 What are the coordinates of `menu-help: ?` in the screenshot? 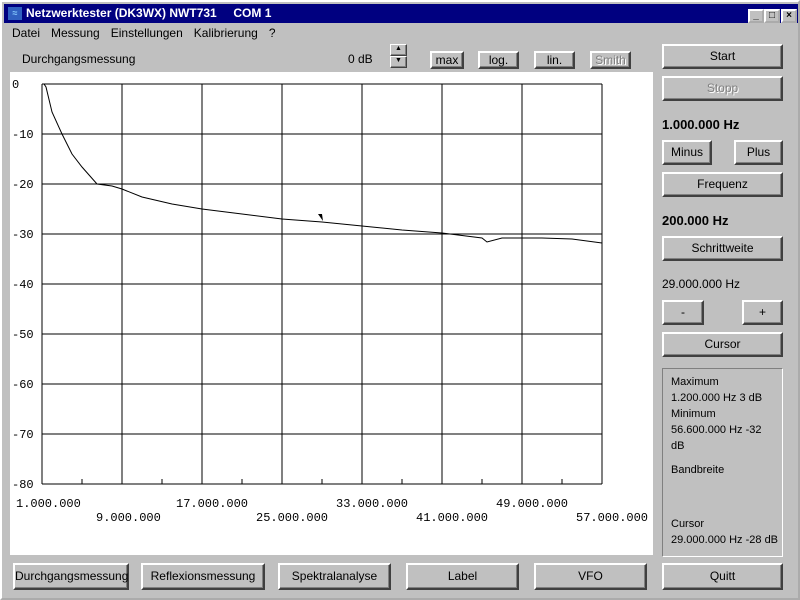 It's located at (272, 33).